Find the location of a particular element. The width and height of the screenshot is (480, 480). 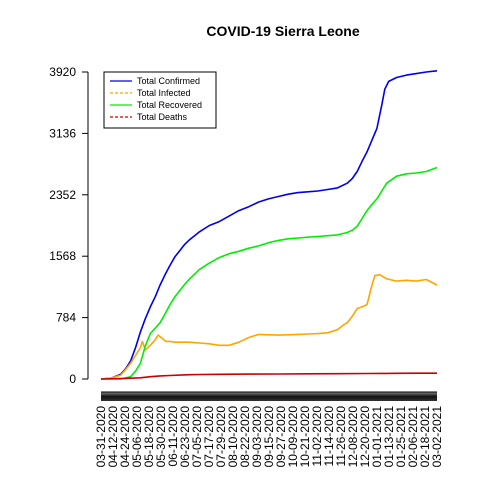

x-tick-label: 12-20-2020 is located at coordinates (365, 437).